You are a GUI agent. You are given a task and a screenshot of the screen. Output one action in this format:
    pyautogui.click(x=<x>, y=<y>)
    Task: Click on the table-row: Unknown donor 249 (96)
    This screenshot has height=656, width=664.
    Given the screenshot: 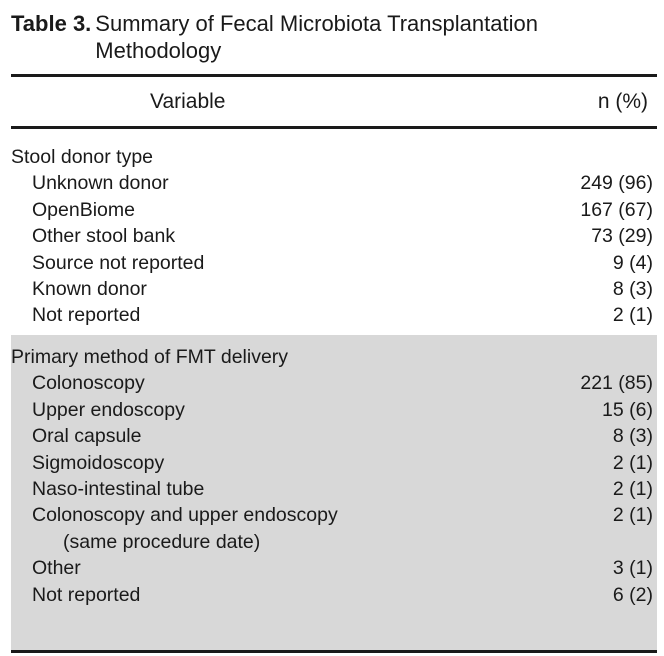 What is the action you would take?
    pyautogui.click(x=334, y=183)
    